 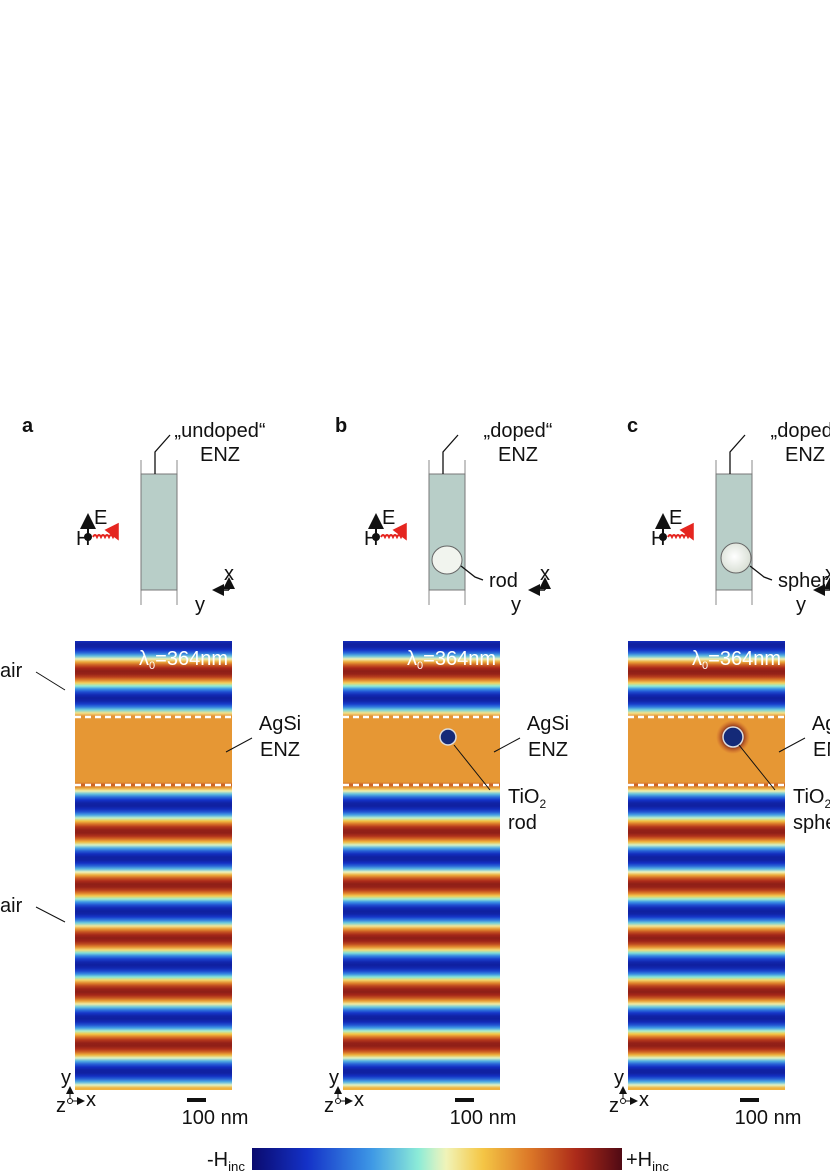 What do you see at coordinates (639, 1160) in the screenshot?
I see `text-main: +H` at bounding box center [639, 1160].